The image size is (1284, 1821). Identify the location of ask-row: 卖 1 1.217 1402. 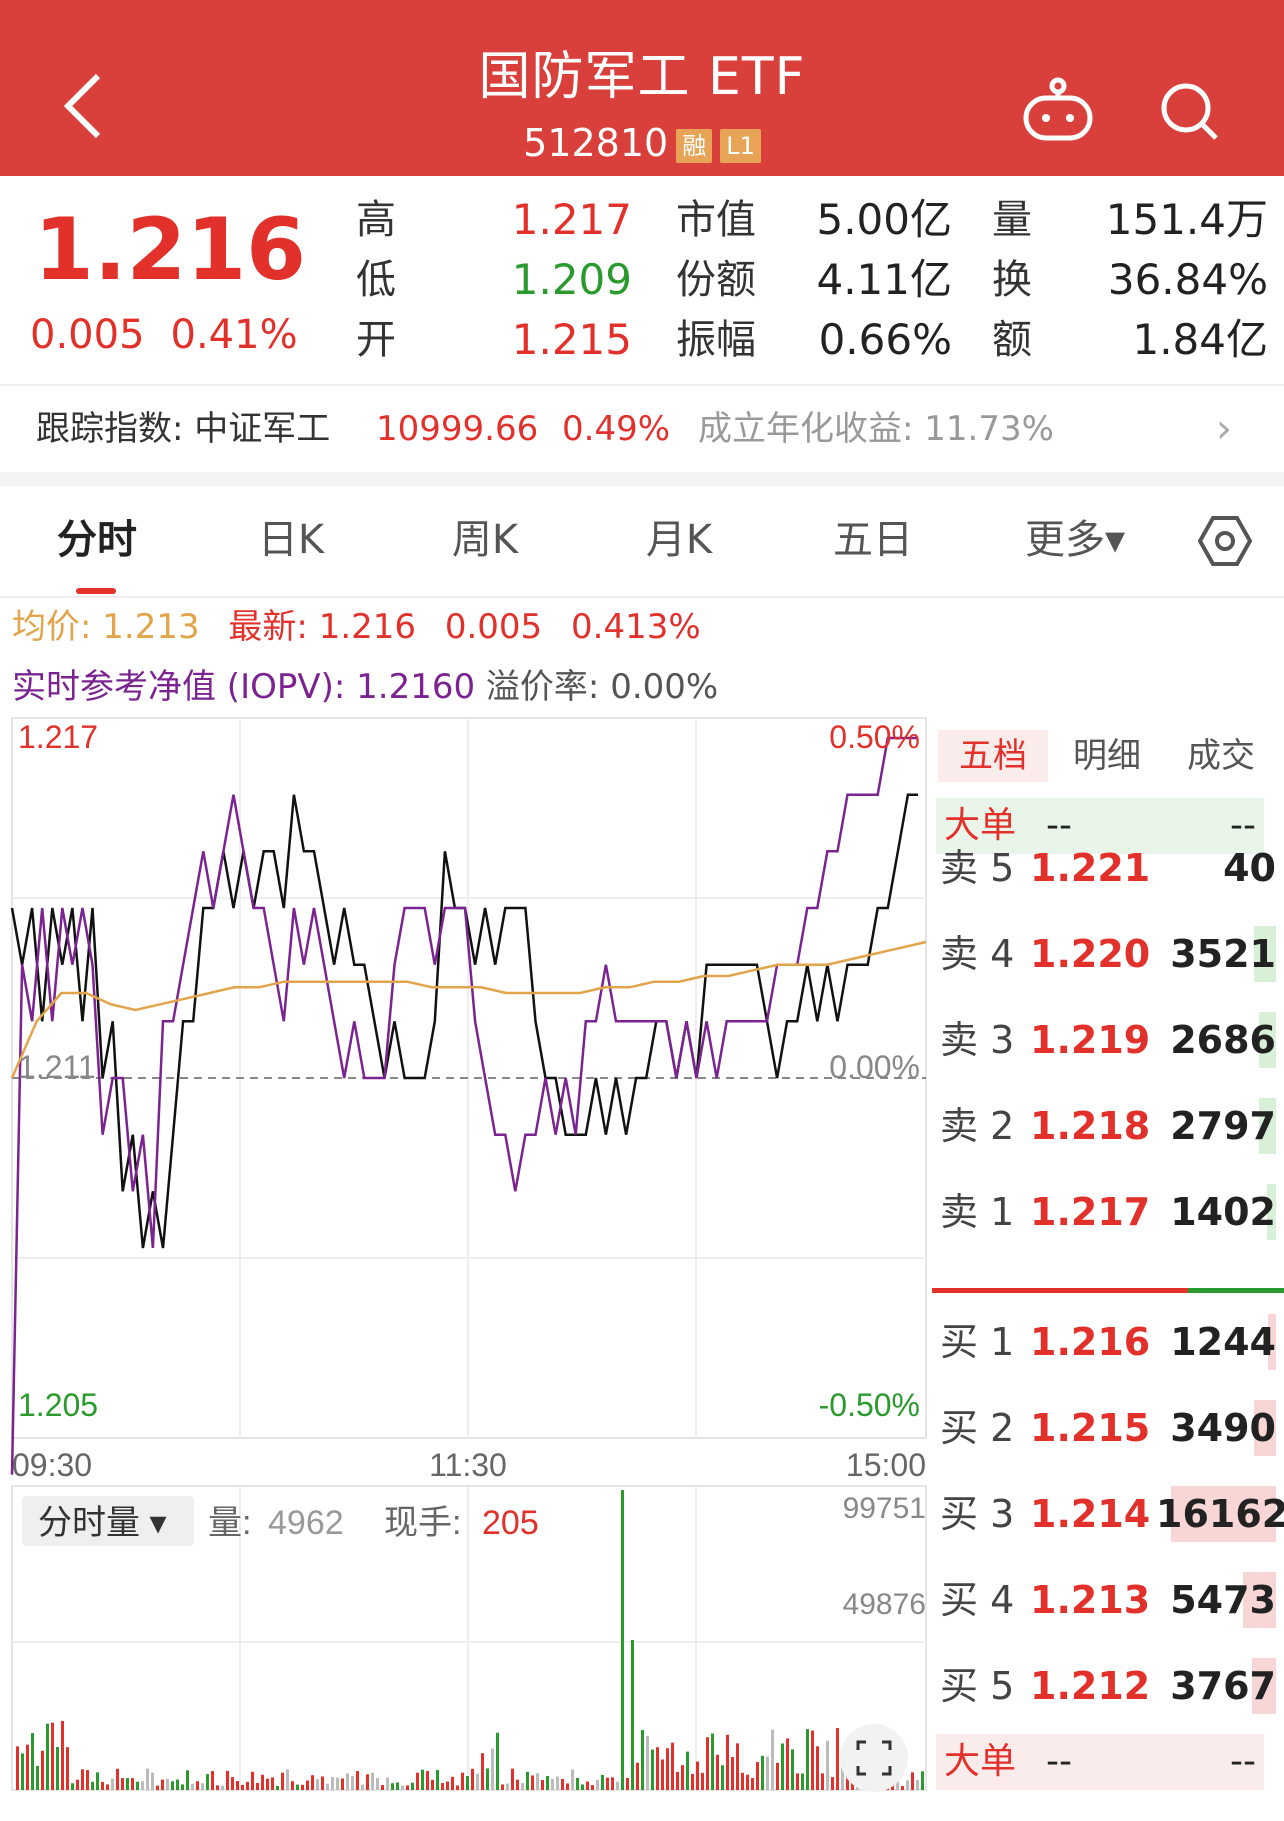
(1108, 1213).